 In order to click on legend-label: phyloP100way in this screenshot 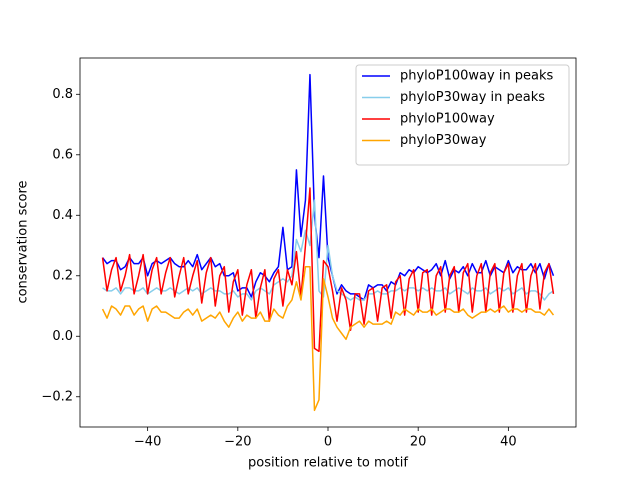, I will do `click(447, 119)`.